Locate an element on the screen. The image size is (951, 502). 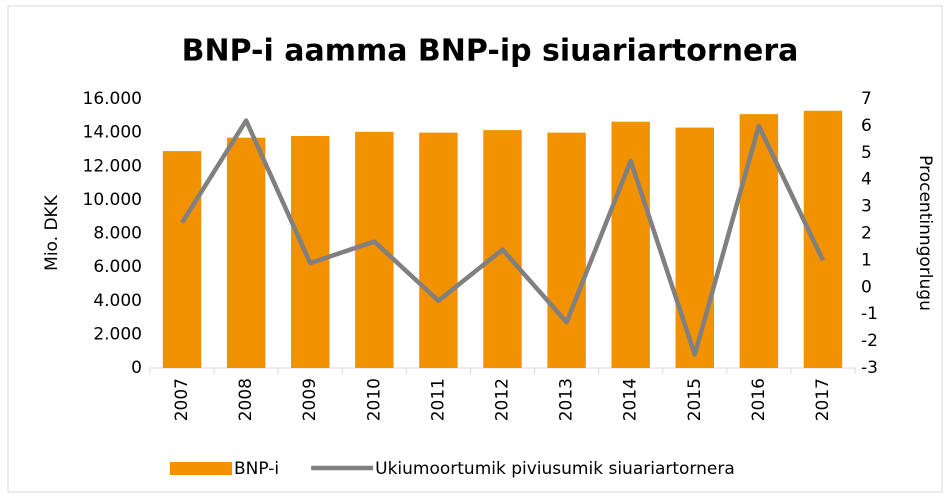
y-tick-label: 14.000 is located at coordinates (112, 133).